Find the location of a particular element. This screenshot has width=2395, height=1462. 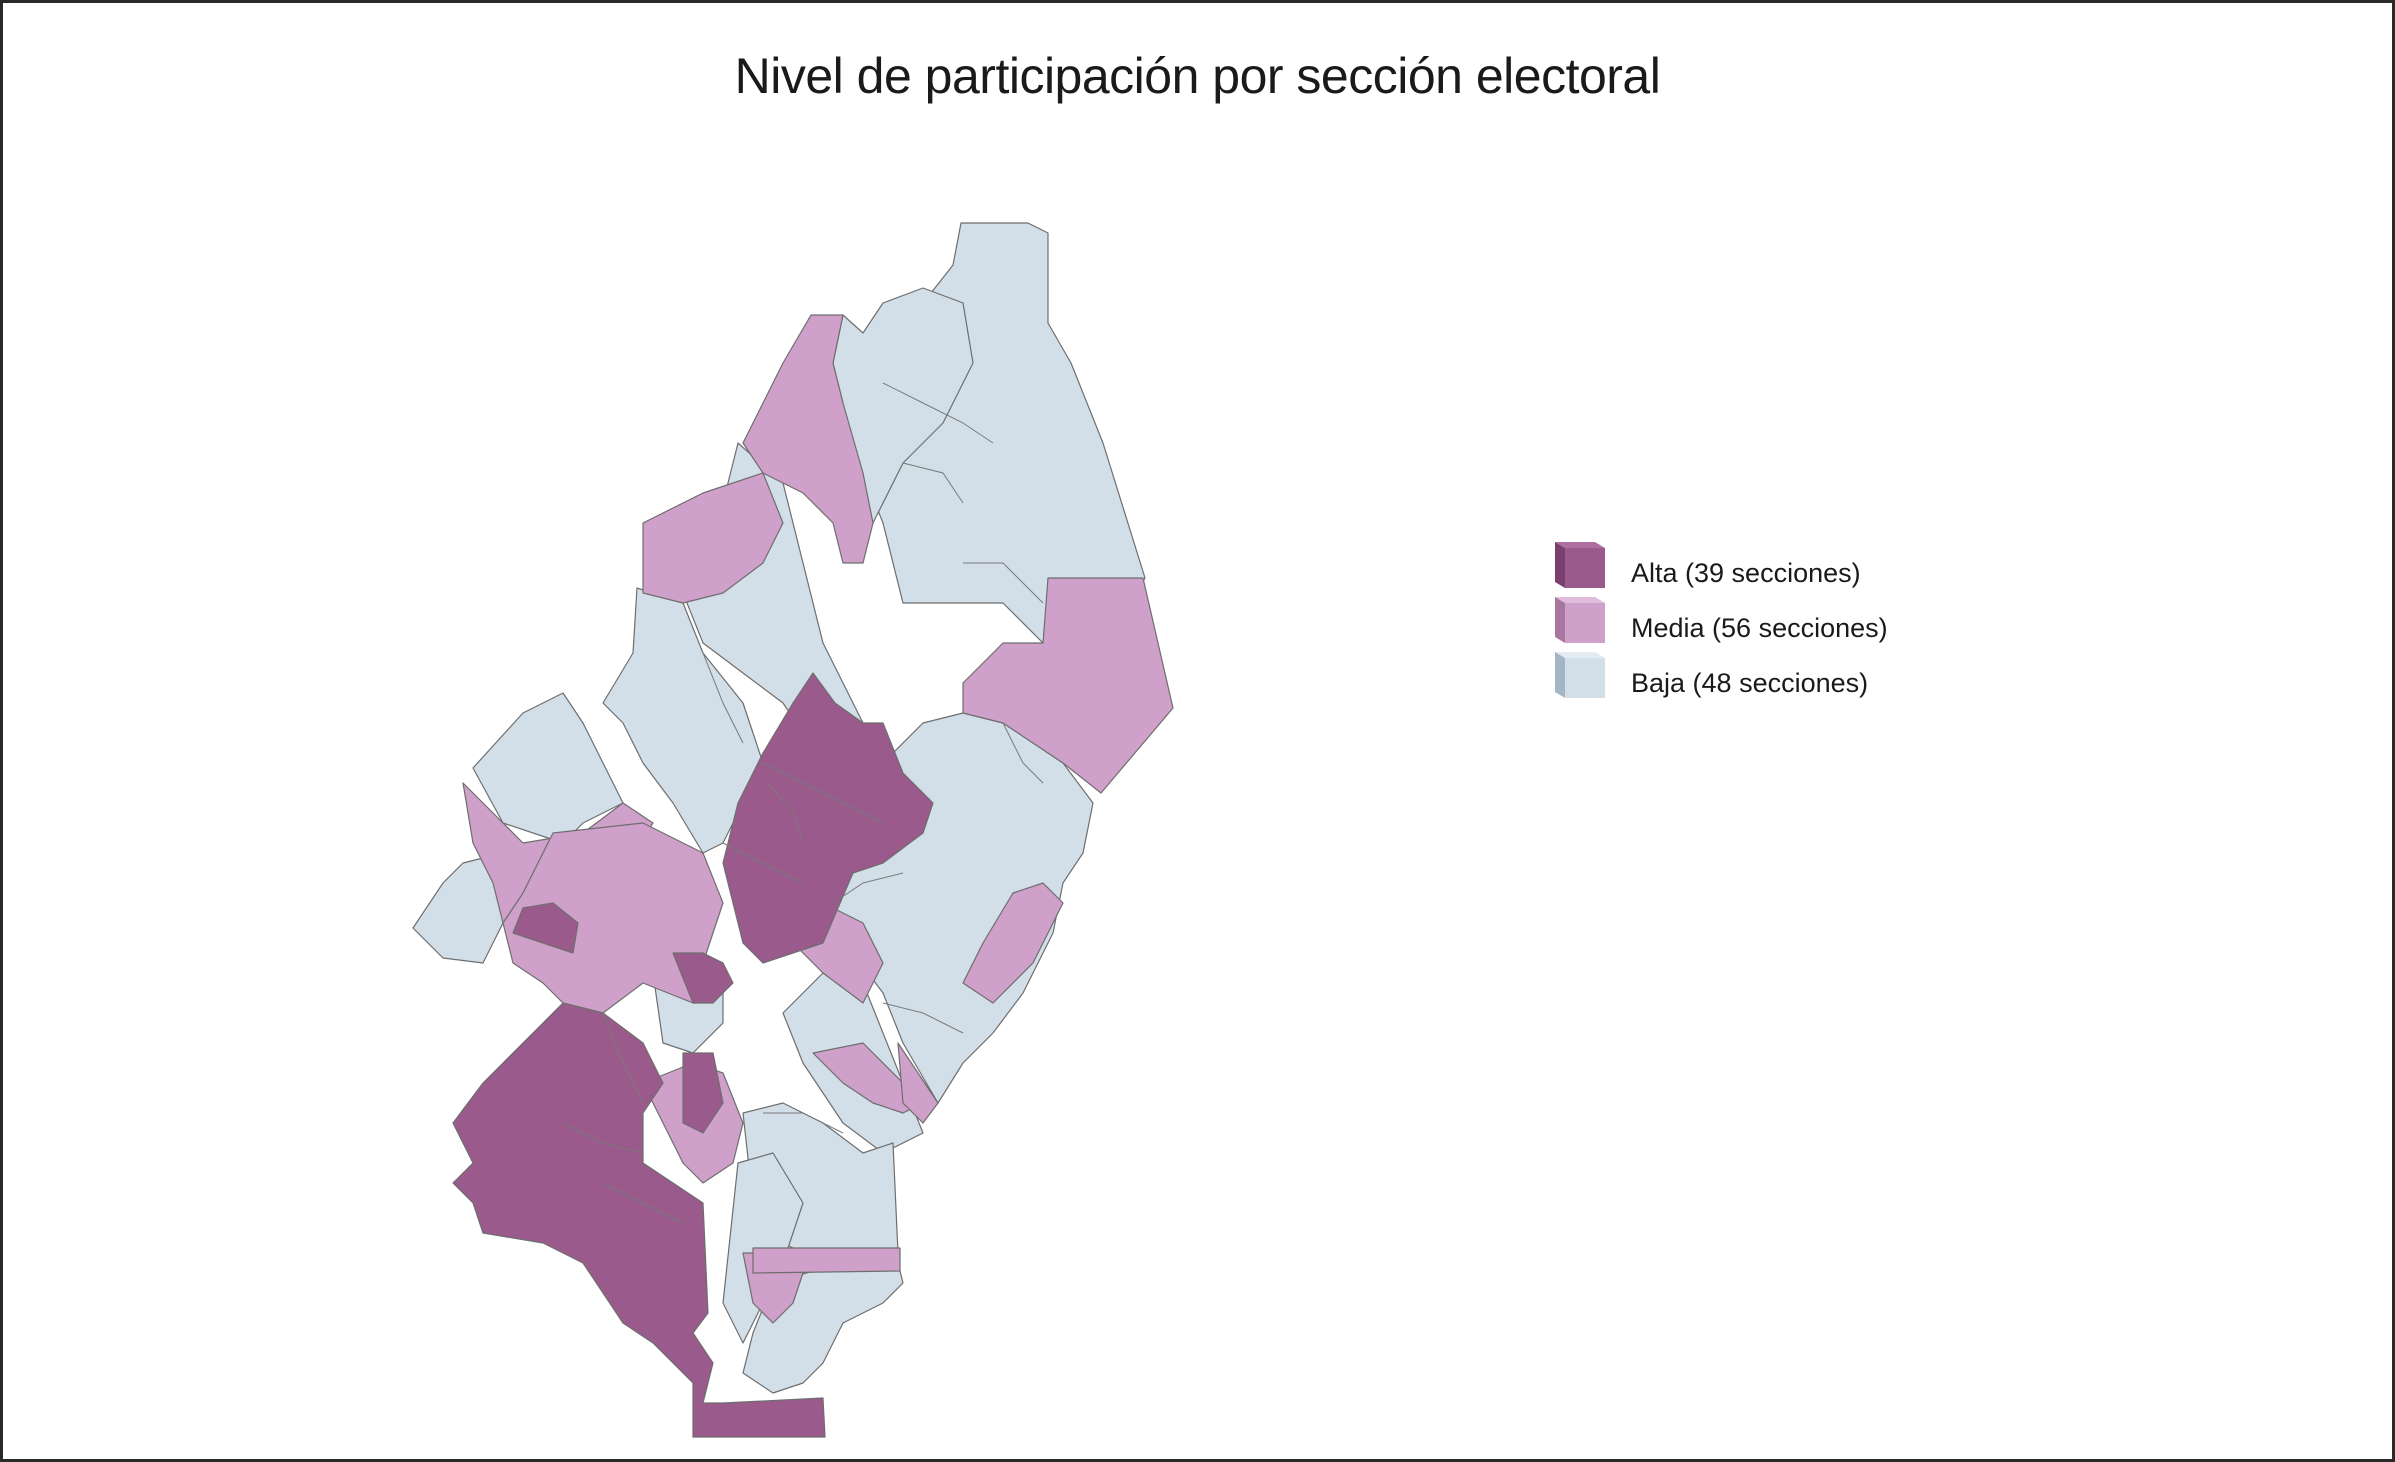

legend-item-baja: Baja (48 secciones) is located at coordinates (1763, 673).